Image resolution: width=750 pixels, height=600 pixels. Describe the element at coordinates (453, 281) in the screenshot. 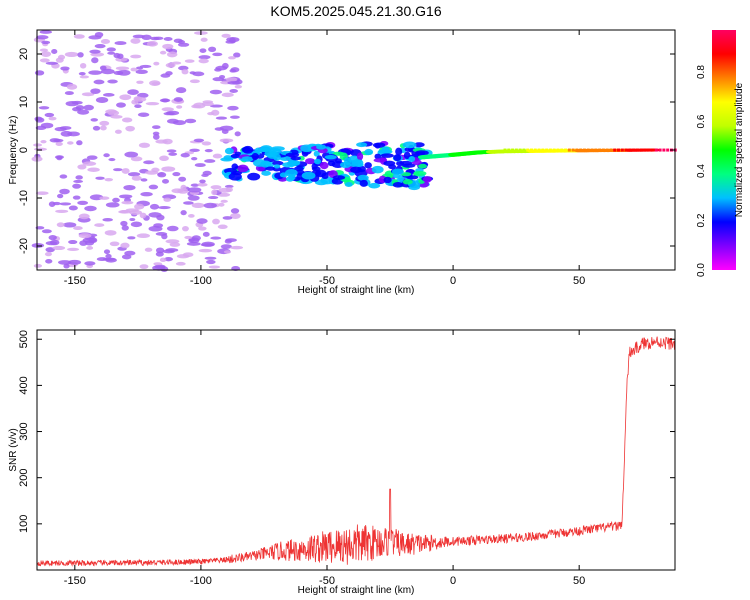

I see `x-tick-label: 0` at that location.